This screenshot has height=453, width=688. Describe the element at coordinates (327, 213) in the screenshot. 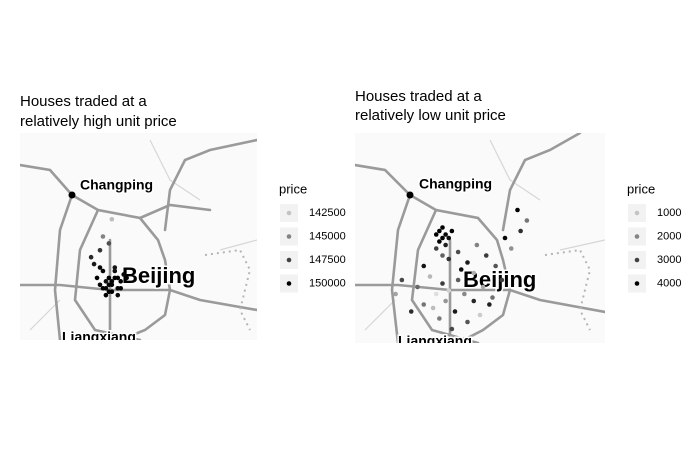

I see `legend-label: 142500` at that location.